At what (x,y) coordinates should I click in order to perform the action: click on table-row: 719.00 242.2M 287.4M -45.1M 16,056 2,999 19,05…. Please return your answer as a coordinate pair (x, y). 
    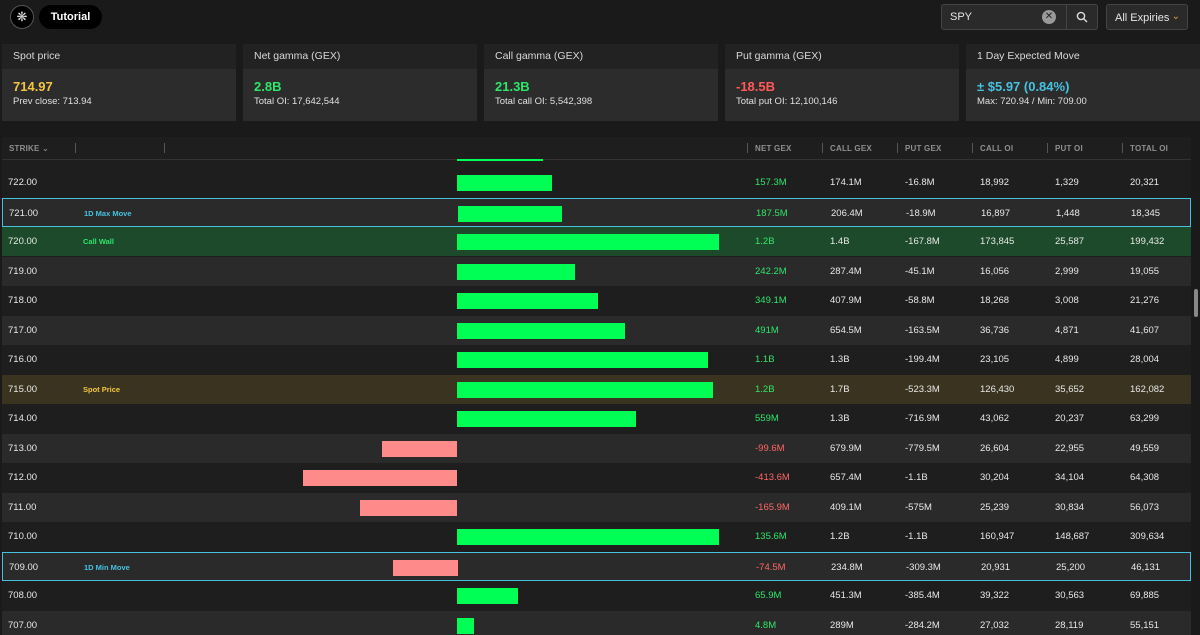
    Looking at the image, I should click on (596, 271).